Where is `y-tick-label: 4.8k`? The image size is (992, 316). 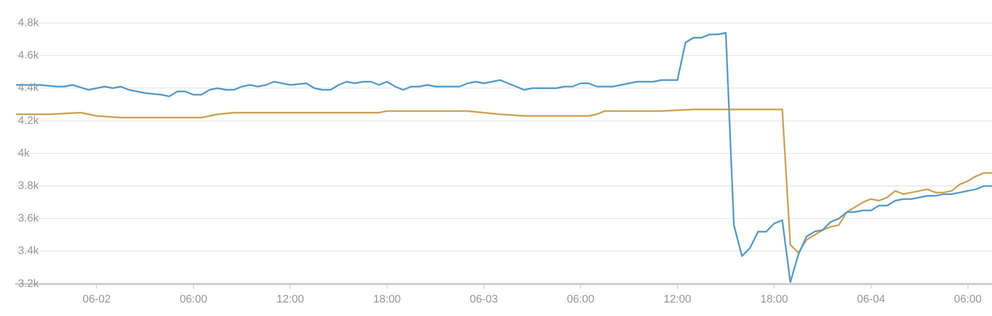
y-tick-label: 4.8k is located at coordinates (29, 23).